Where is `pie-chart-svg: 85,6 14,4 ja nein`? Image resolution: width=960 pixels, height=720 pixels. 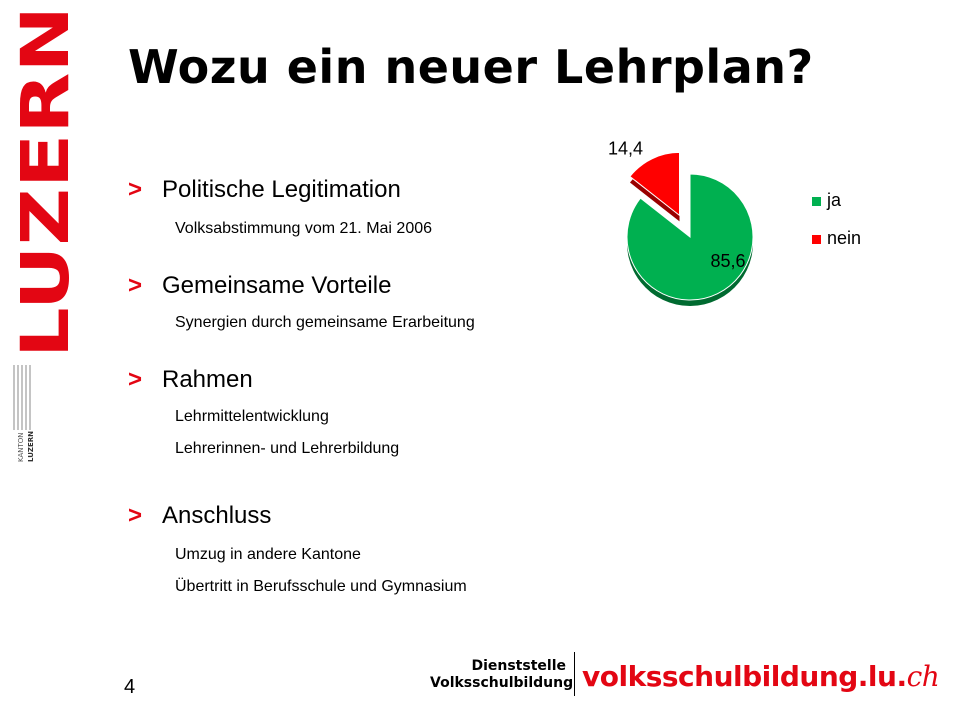 pie-chart-svg: 85,6 14,4 ja nein is located at coordinates (734, 222).